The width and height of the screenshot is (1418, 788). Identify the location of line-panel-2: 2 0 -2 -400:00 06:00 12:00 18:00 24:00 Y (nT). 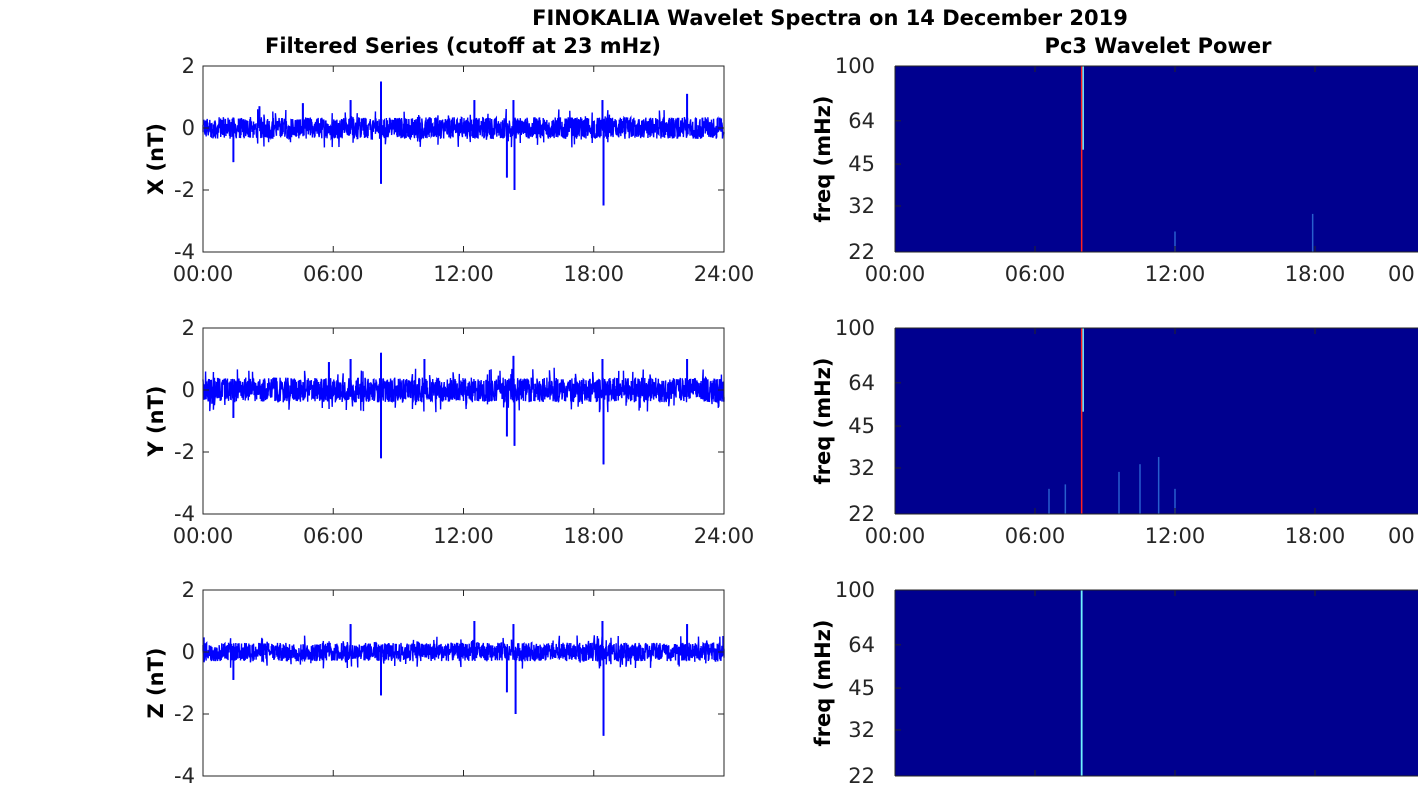
(449, 432).